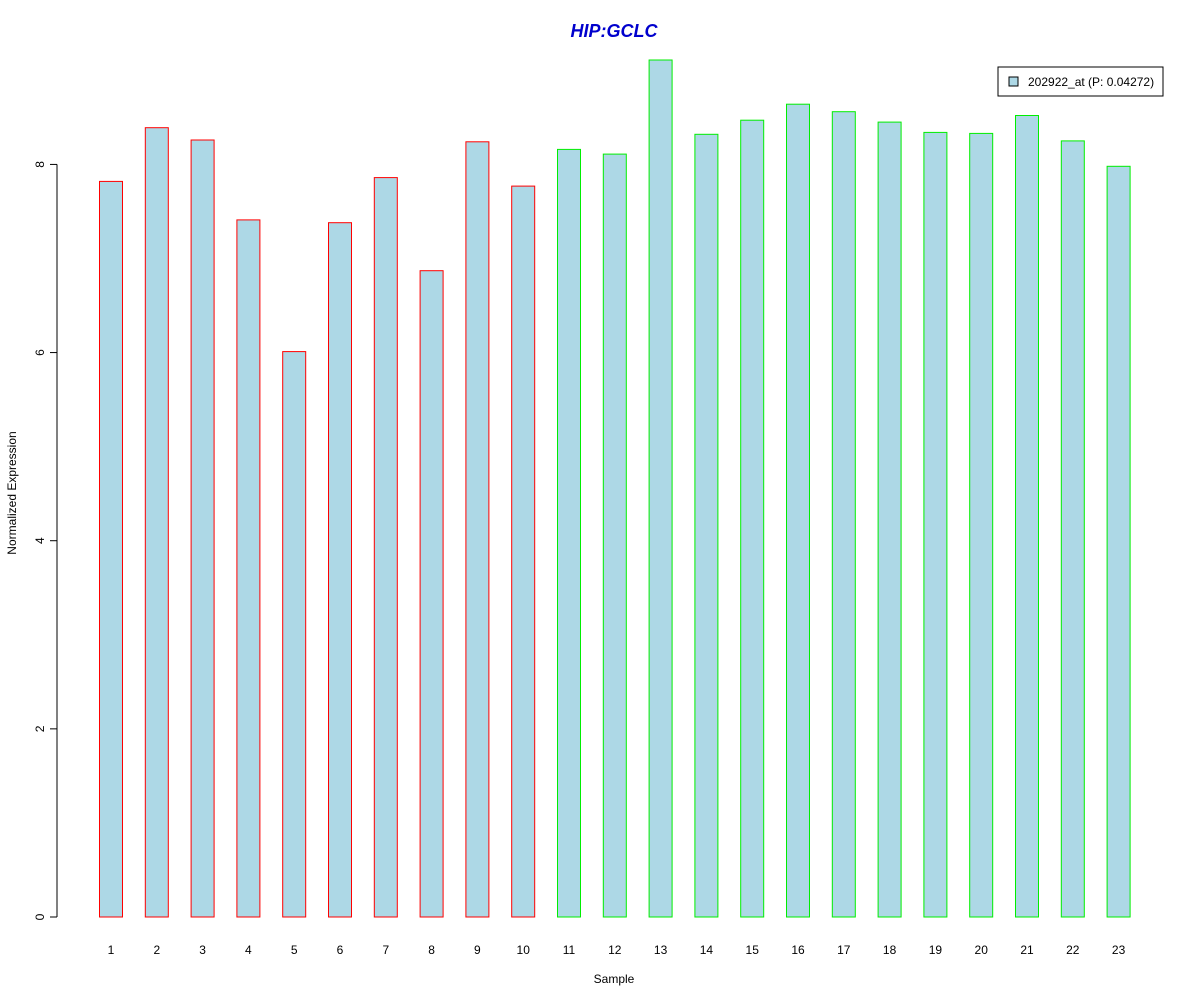 The image size is (1200, 1000). What do you see at coordinates (798, 950) in the screenshot?
I see `x-tick-label: 16` at bounding box center [798, 950].